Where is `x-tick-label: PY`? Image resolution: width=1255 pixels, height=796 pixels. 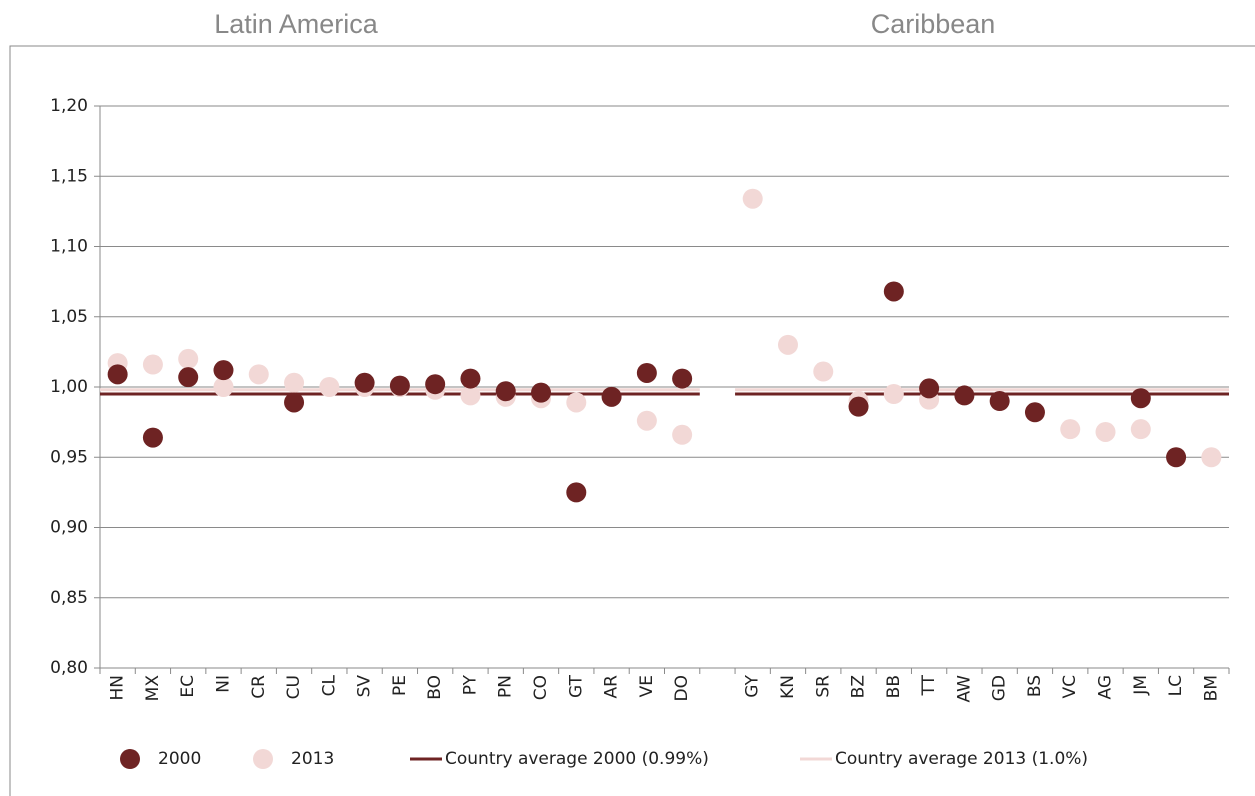
x-tick-label: PY is located at coordinates (470, 684).